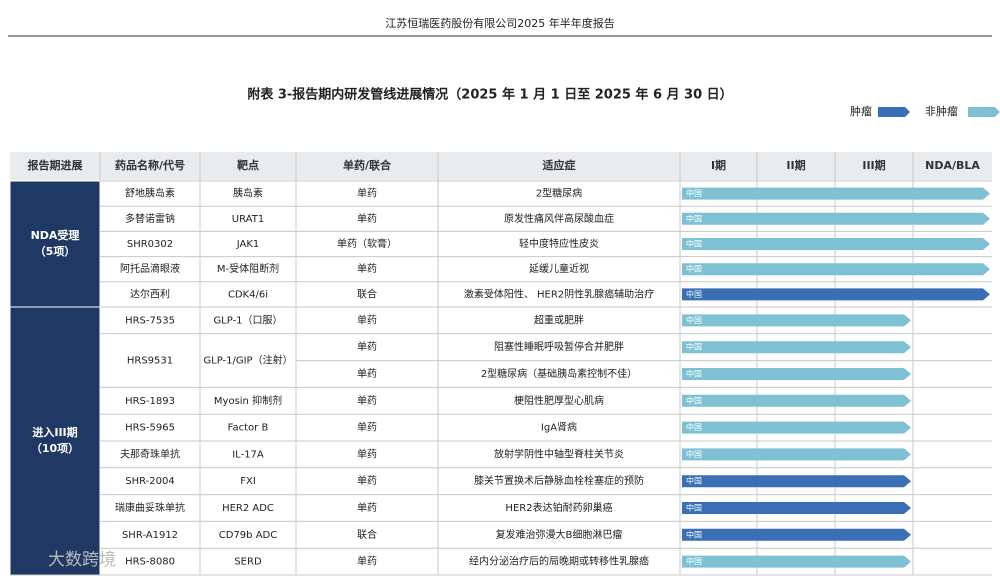  Describe the element at coordinates (150, 507) in the screenshot. I see `drug-name: 瑞康曲妥珠单抗` at that location.